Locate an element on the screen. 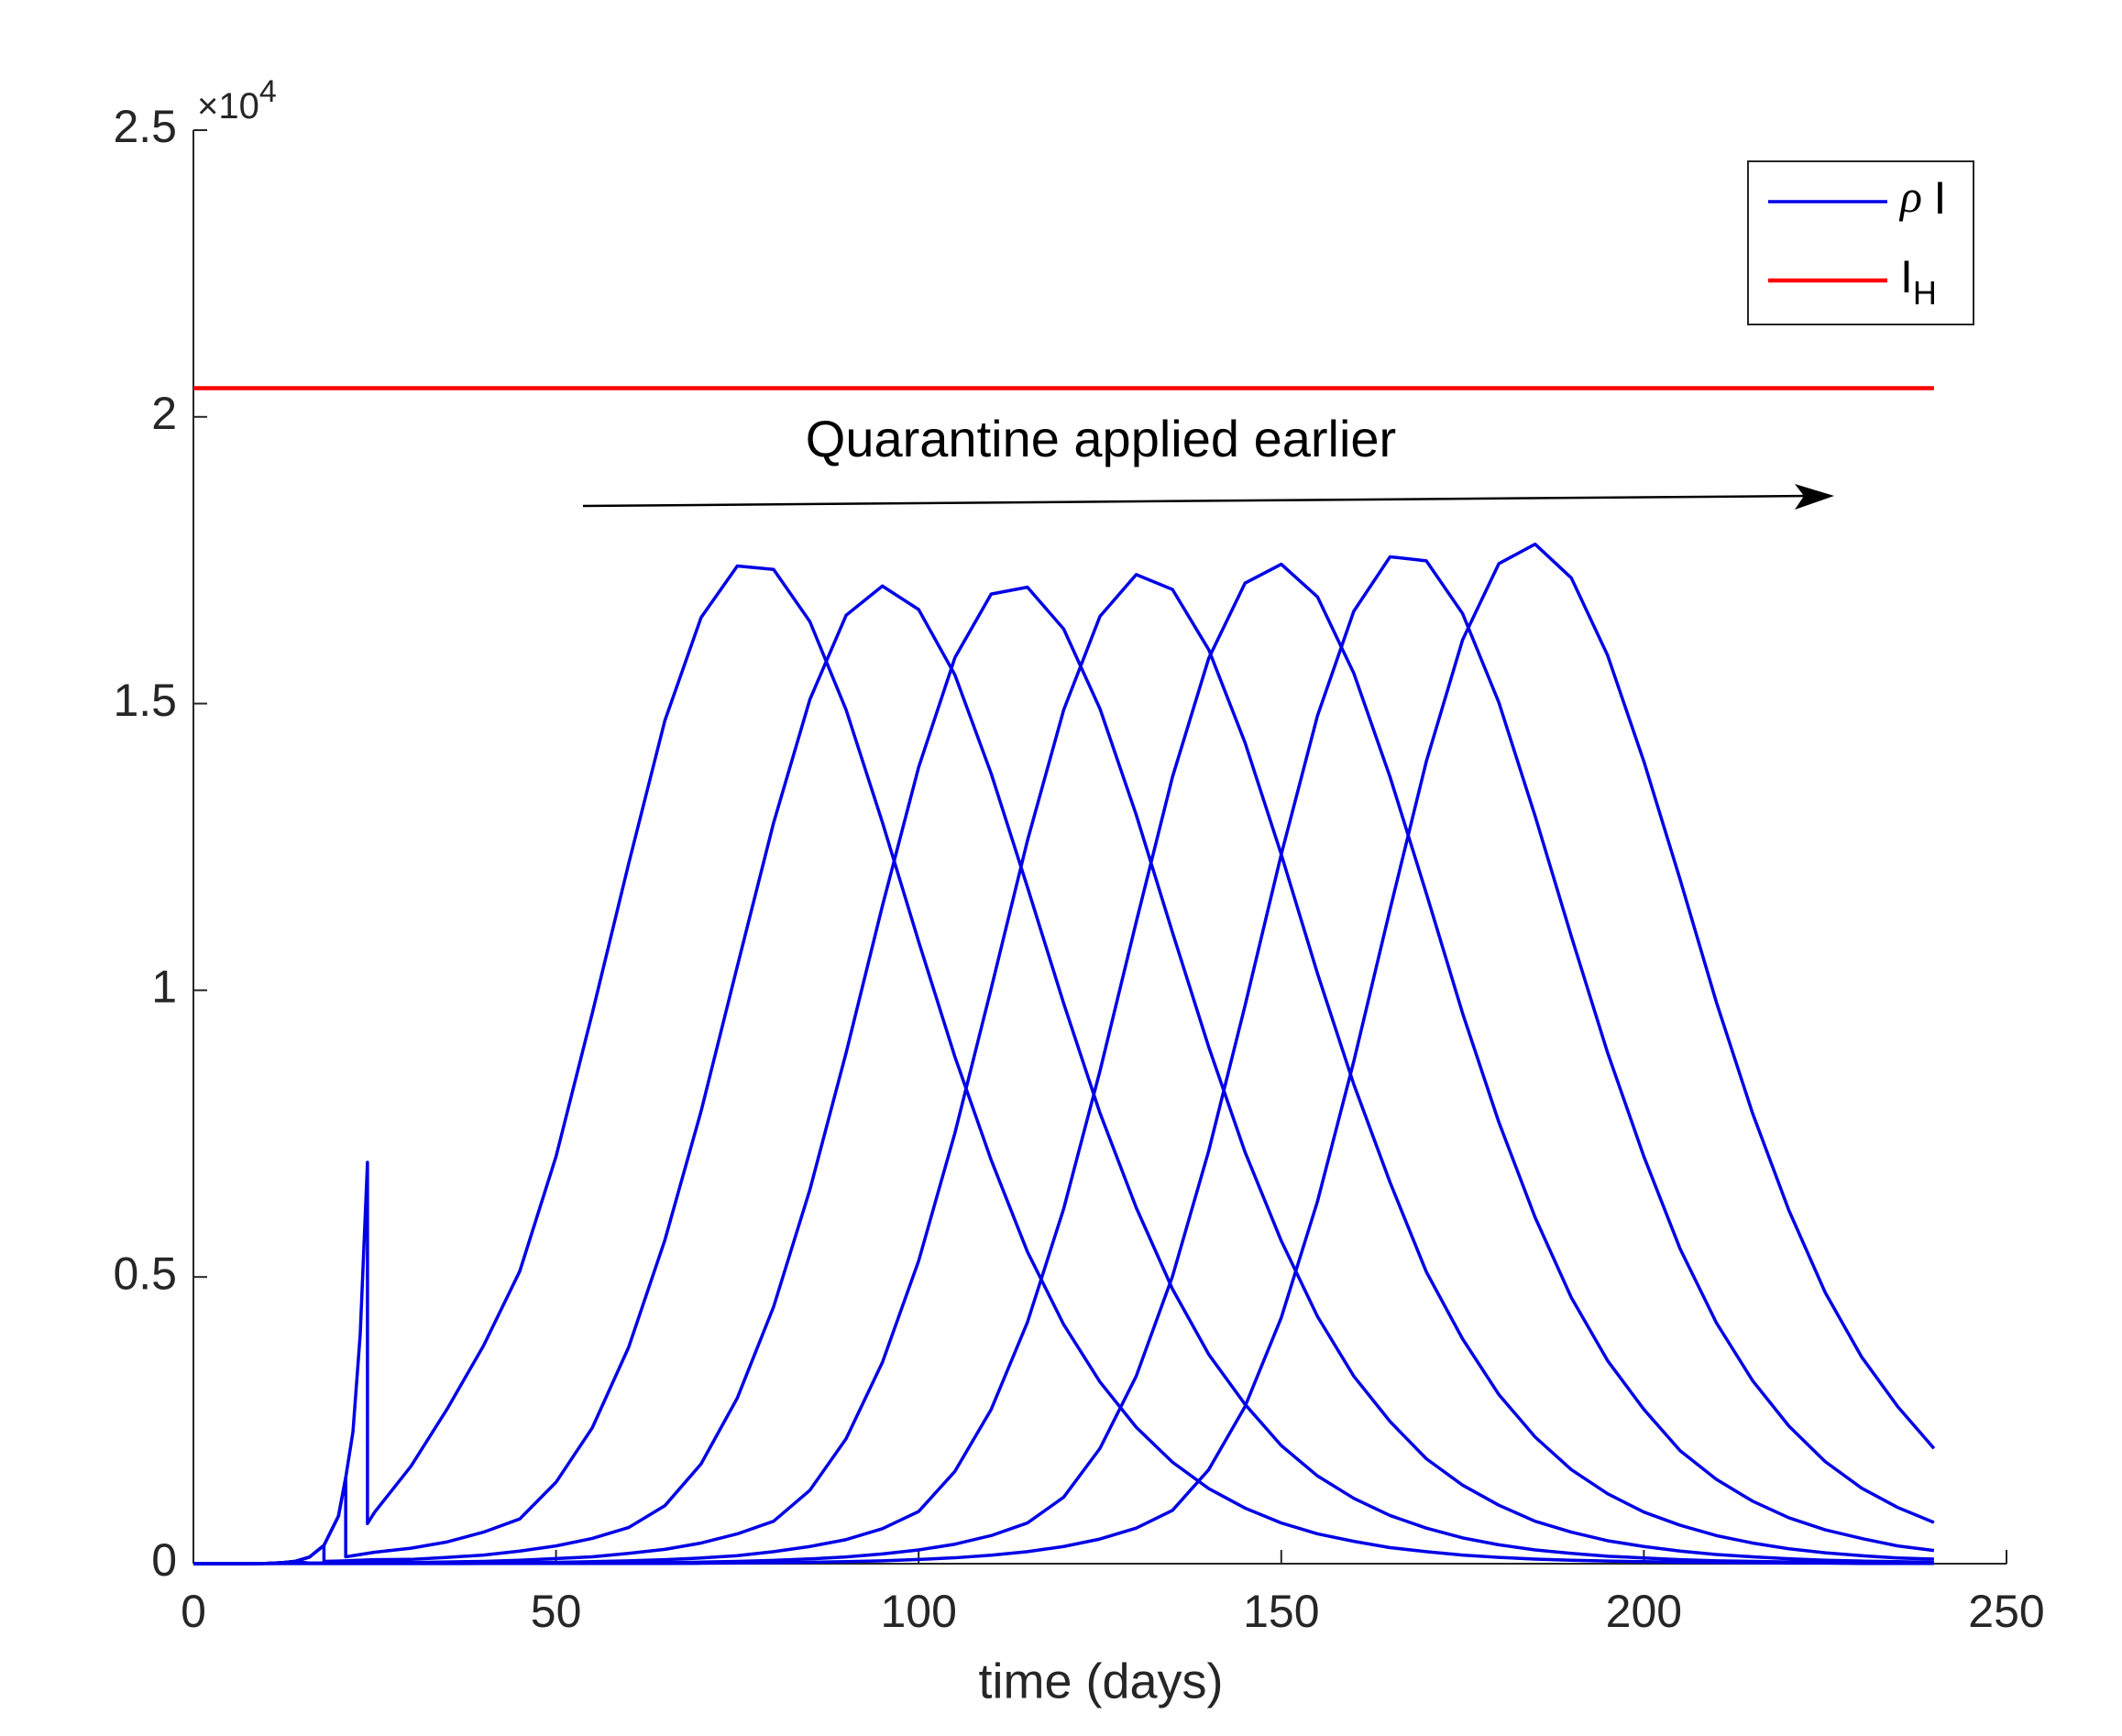 The height and width of the screenshot is (1736, 2122). multiplier-exponent: 4 is located at coordinates (268, 92).